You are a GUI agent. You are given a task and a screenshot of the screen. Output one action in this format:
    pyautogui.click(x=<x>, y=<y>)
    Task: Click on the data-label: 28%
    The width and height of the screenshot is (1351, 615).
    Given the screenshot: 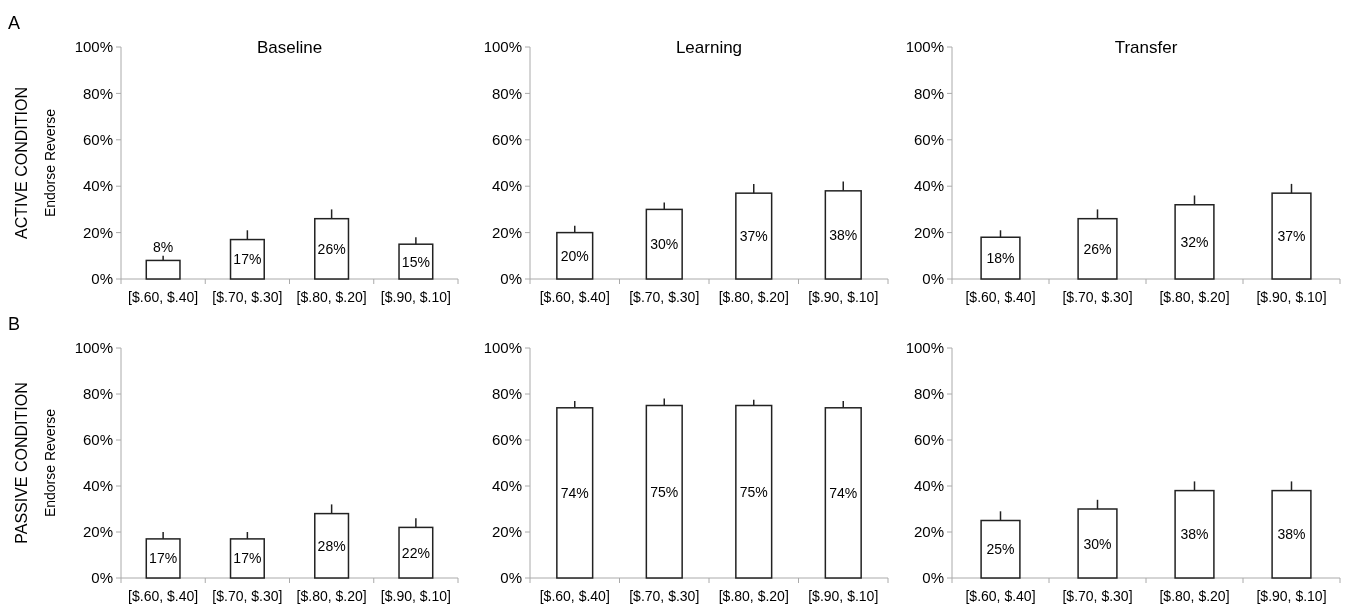 What is the action you would take?
    pyautogui.click(x=331, y=545)
    